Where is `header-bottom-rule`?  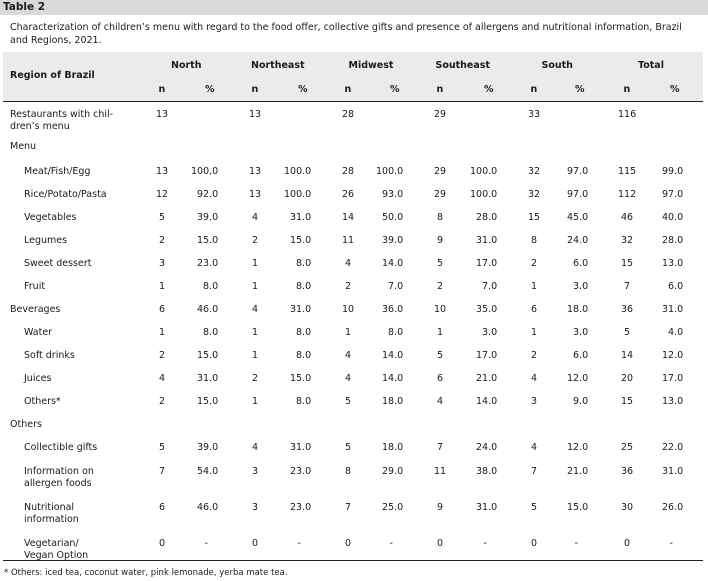
header-bottom-rule is located at coordinates (353, 101).